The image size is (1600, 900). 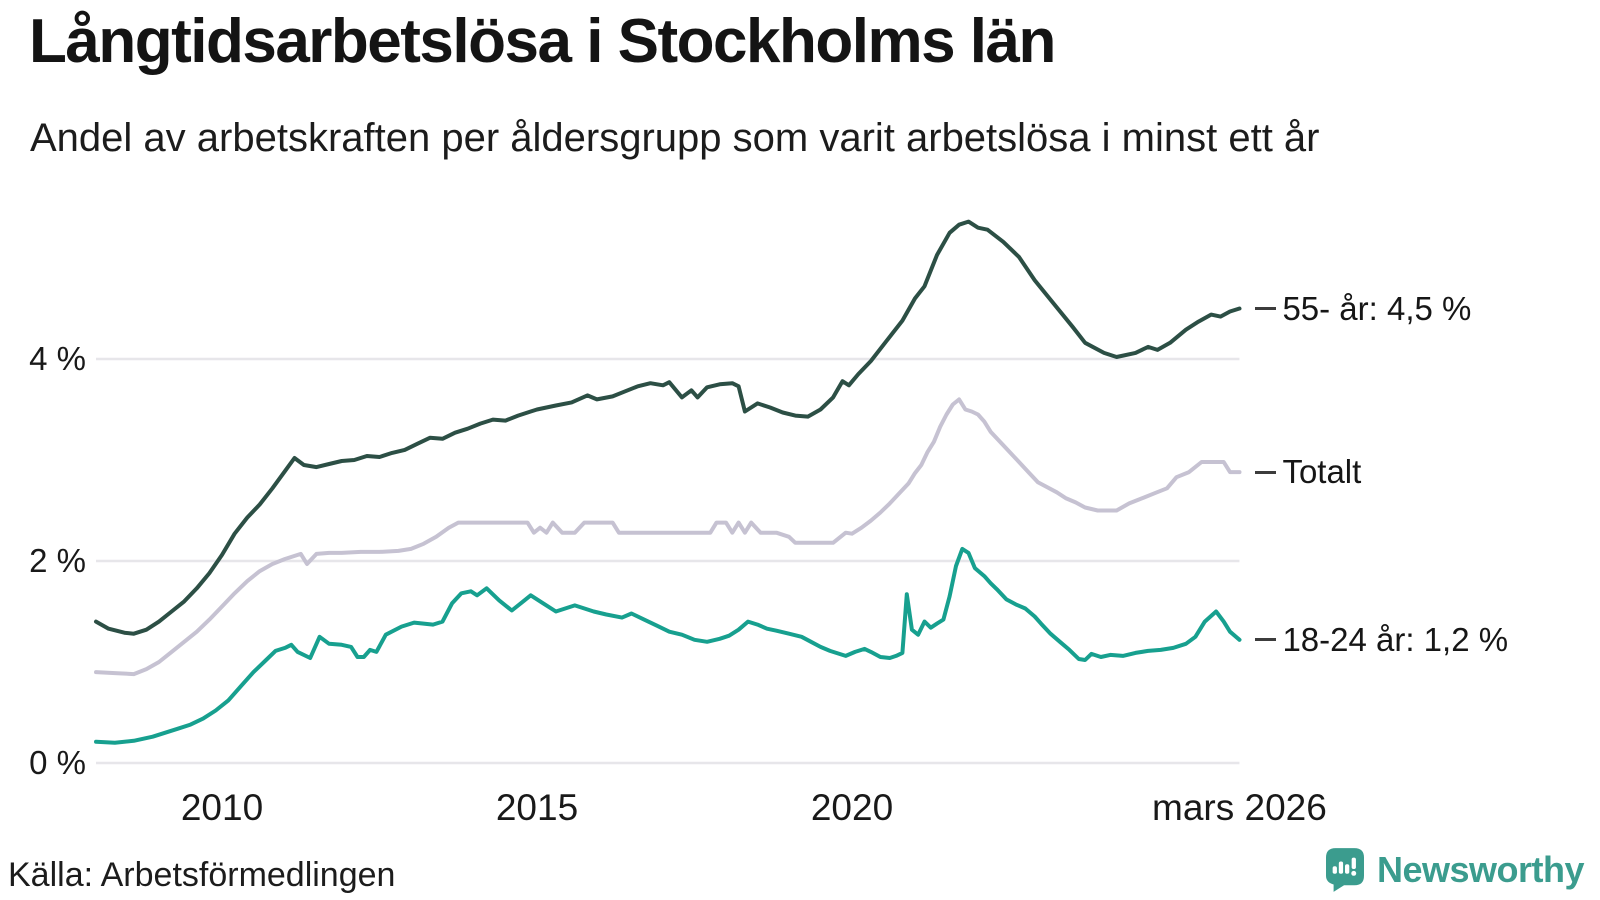 I want to click on x-axis-tick: 2010, so click(x=222, y=807).